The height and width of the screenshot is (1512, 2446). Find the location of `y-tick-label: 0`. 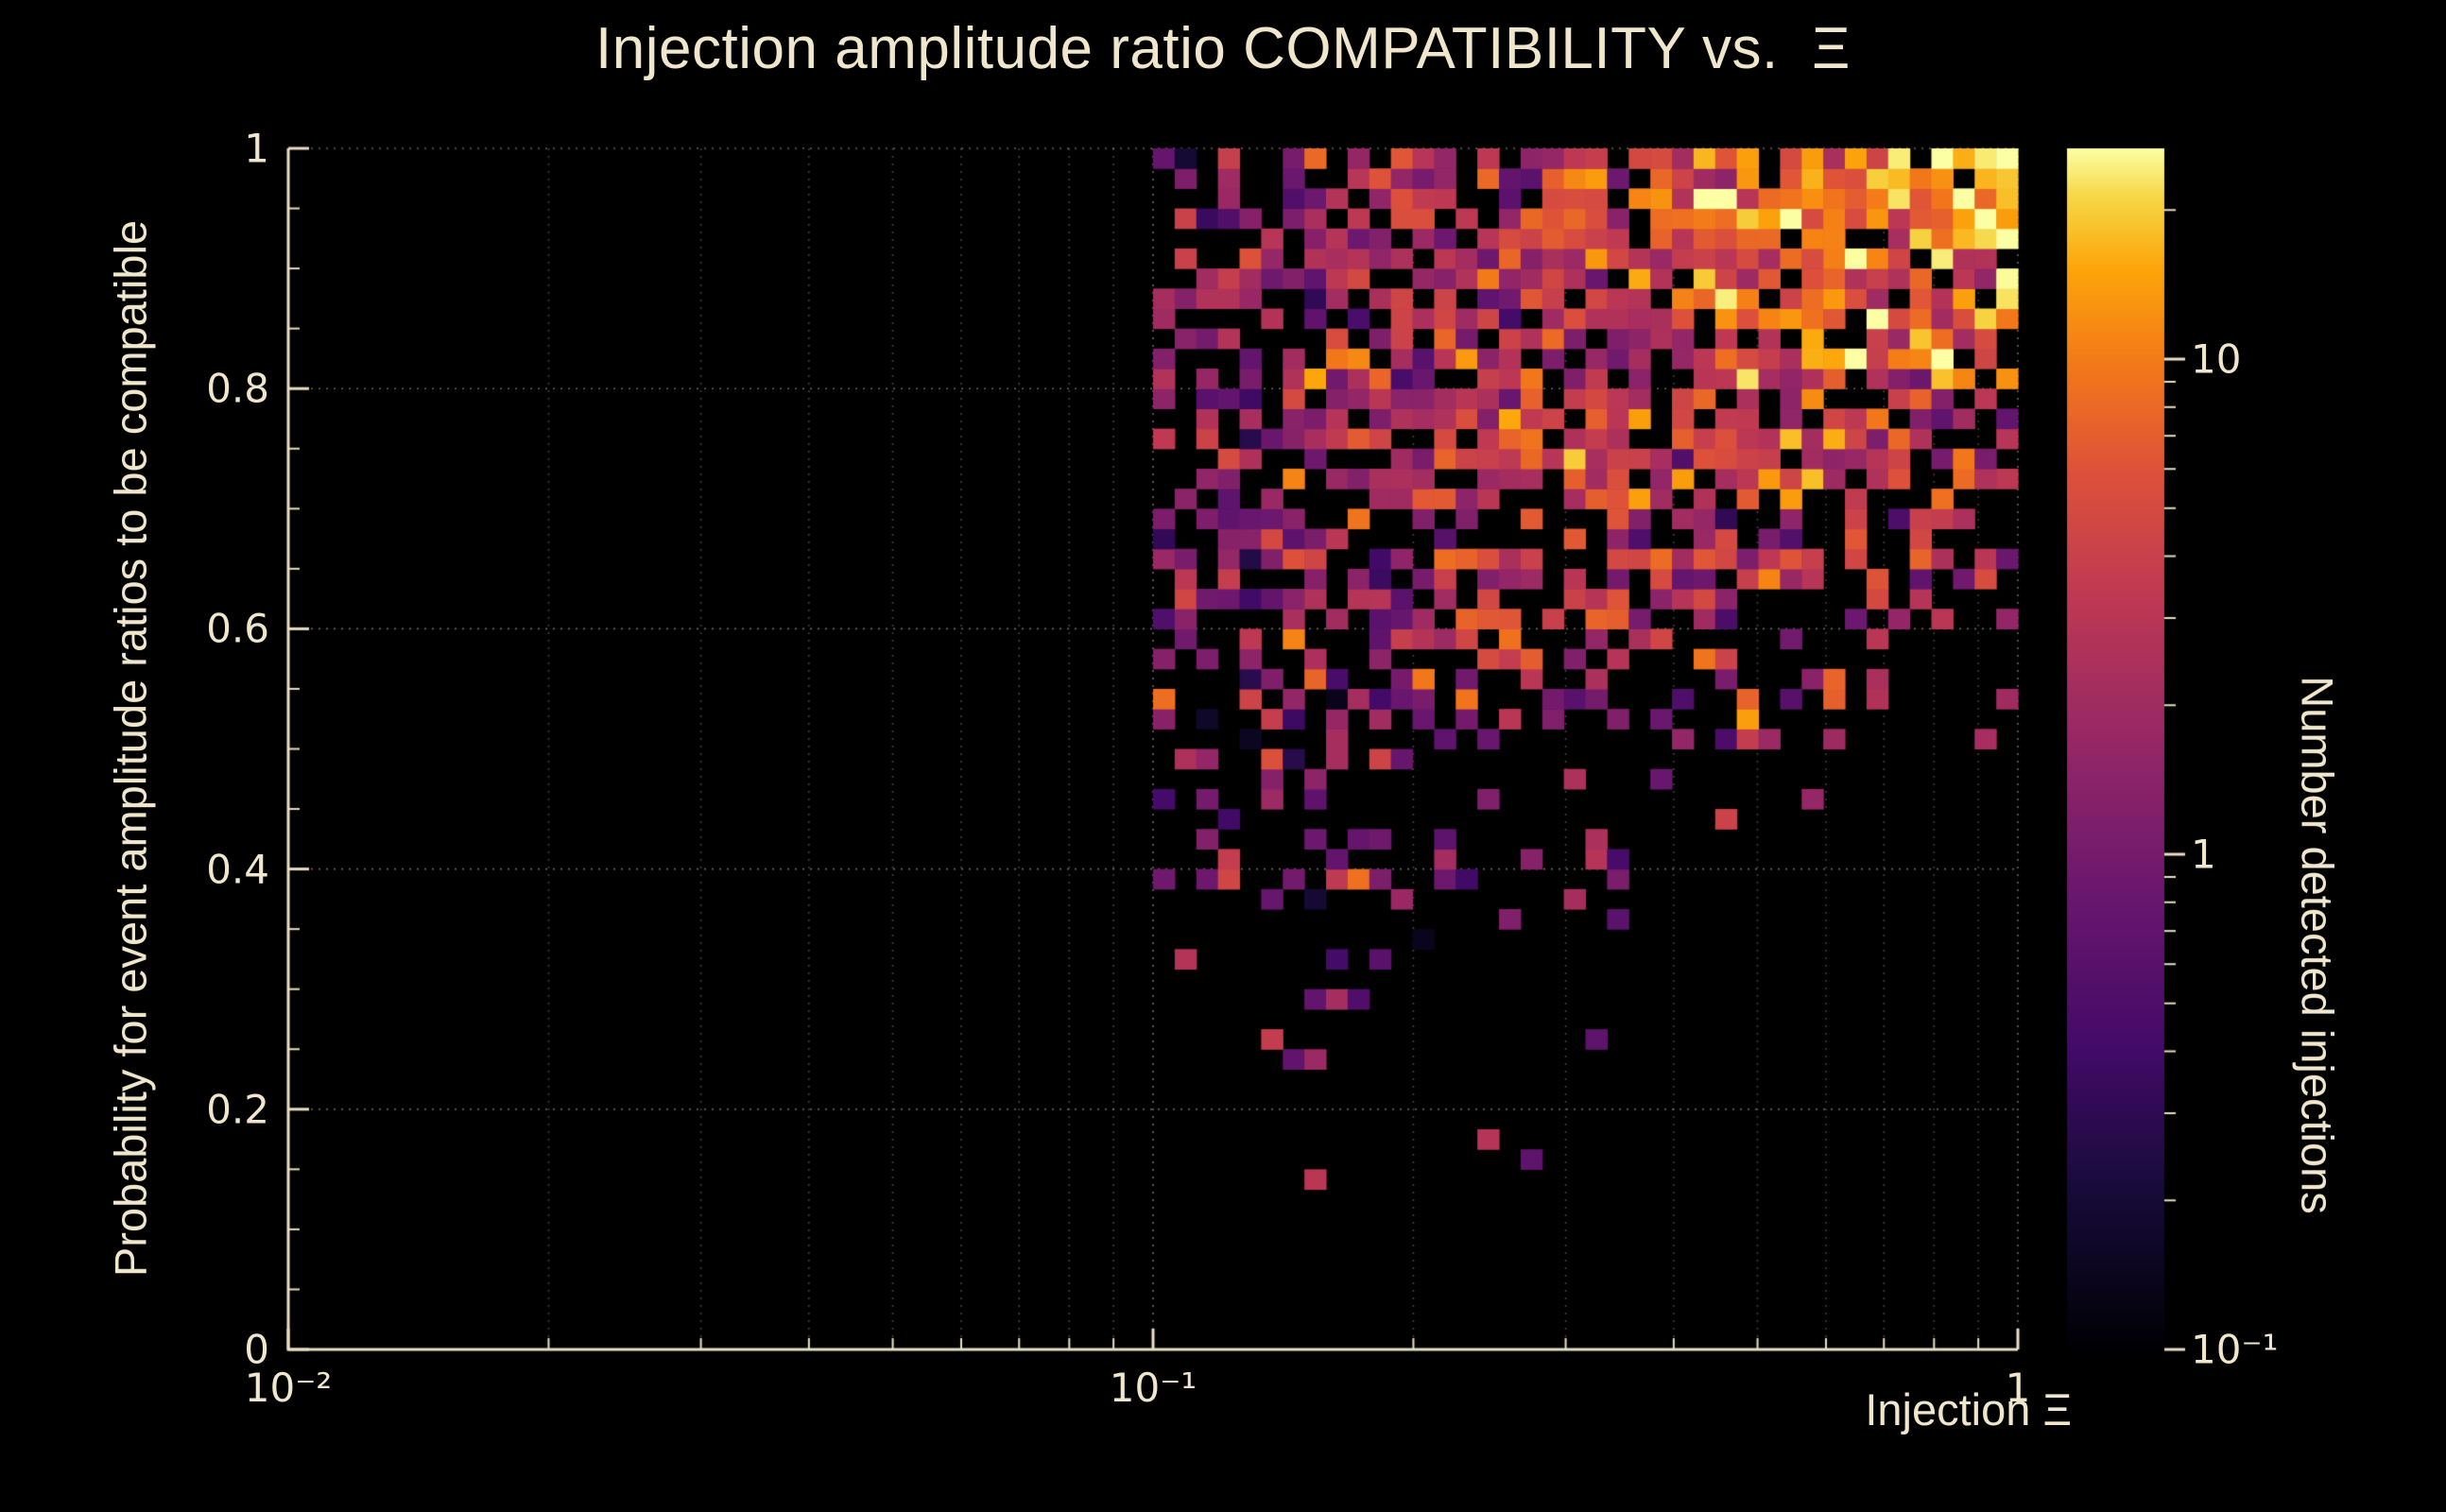

y-tick-label: 0 is located at coordinates (256, 1349).